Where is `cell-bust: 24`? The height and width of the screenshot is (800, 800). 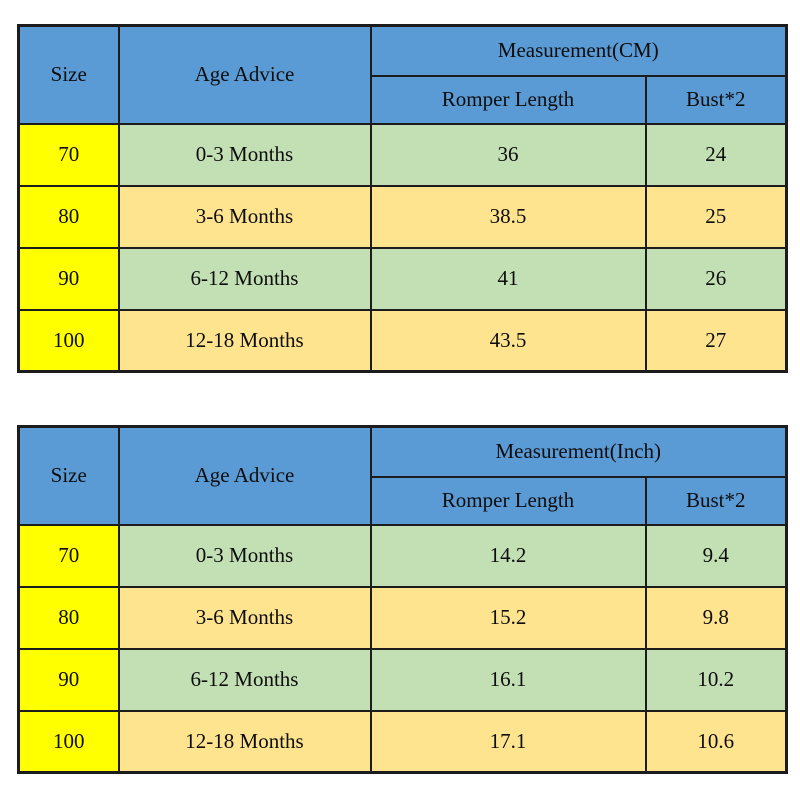 cell-bust: 24 is located at coordinates (716, 154).